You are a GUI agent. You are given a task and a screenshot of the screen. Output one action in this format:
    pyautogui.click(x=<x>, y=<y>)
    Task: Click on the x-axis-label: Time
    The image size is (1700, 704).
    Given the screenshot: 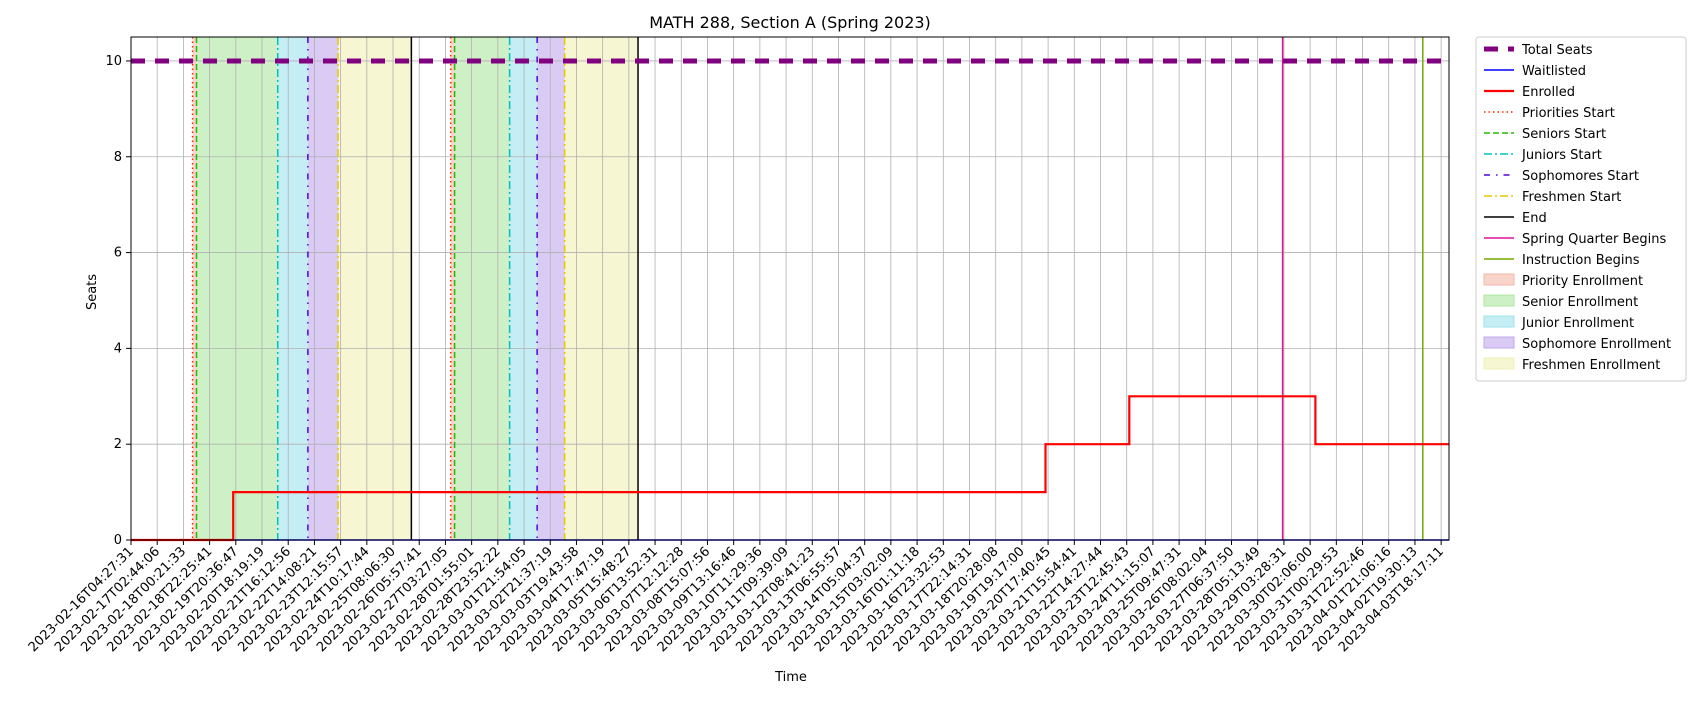 What is the action you would take?
    pyautogui.click(x=790, y=677)
    